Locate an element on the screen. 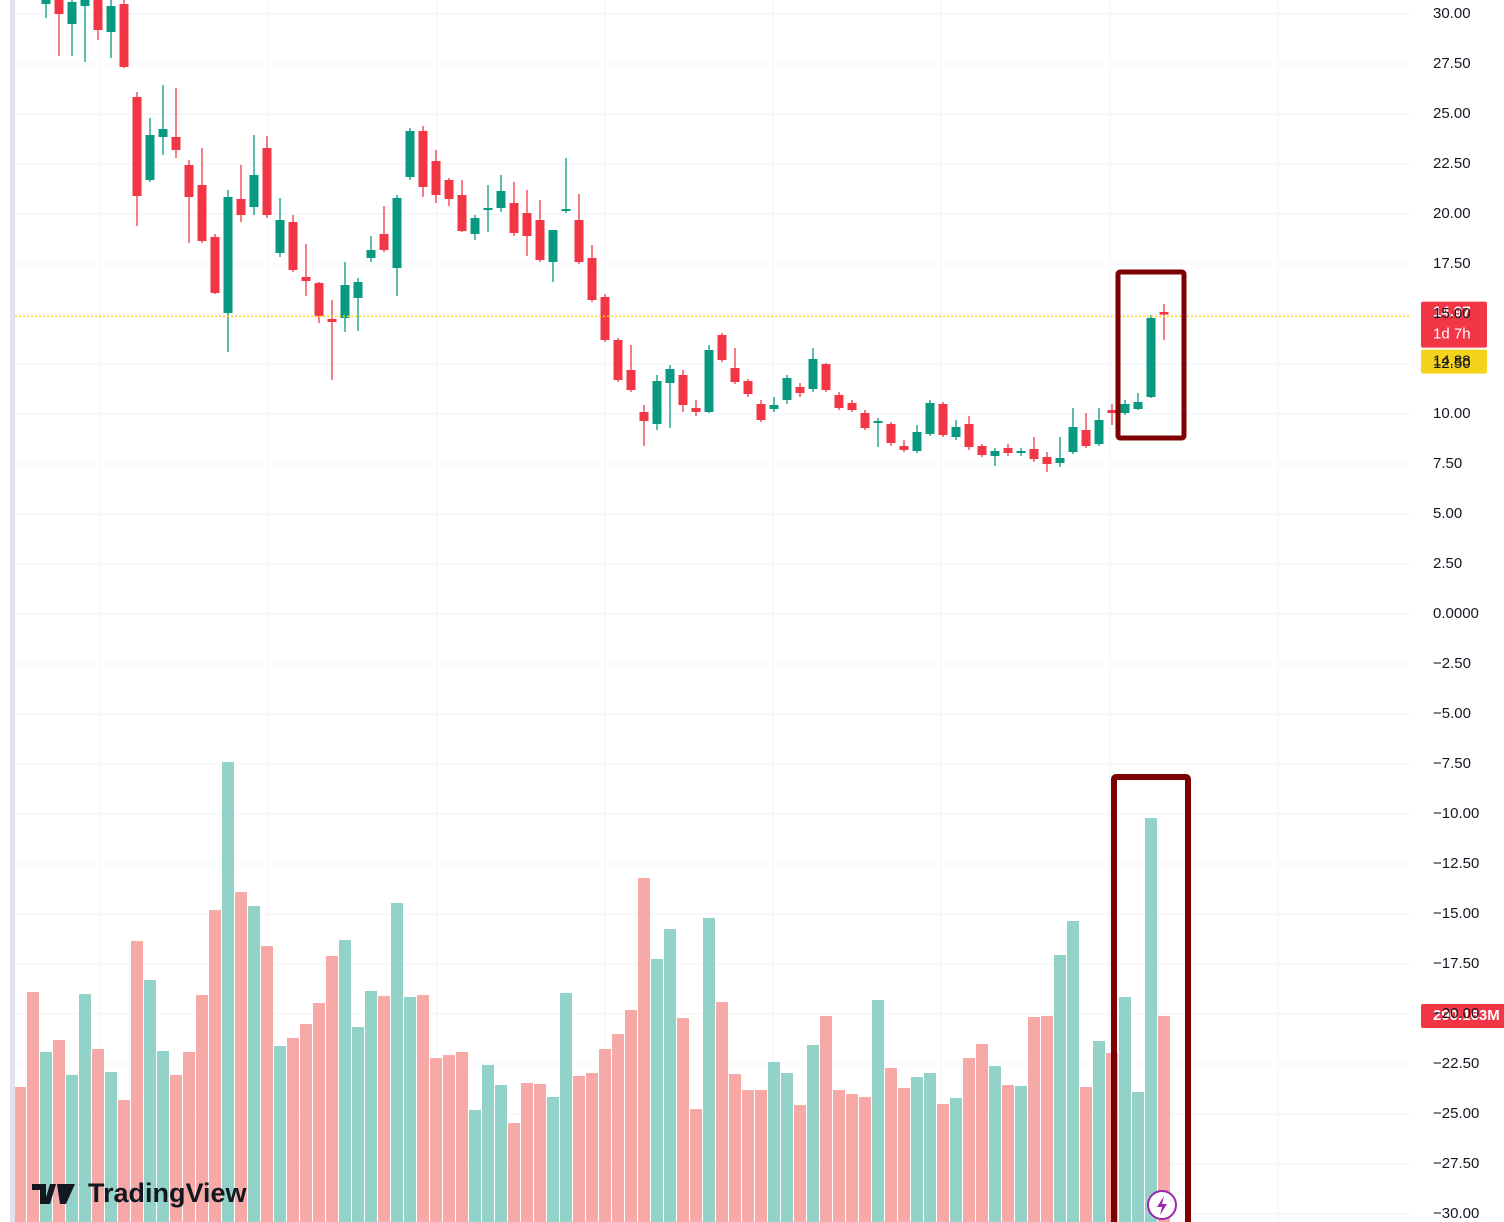 Image resolution: width=1504 pixels, height=1222 pixels. y-tick-label: −5.00 is located at coordinates (1452, 713).